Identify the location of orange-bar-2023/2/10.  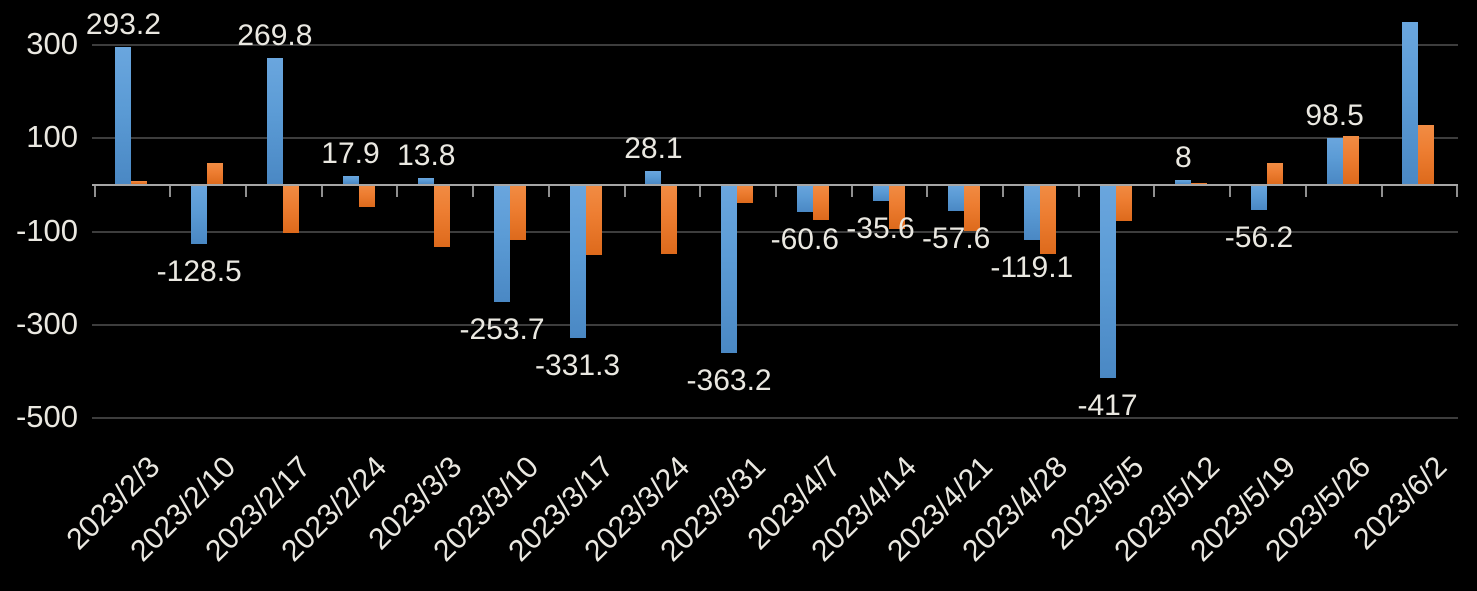
(215, 173).